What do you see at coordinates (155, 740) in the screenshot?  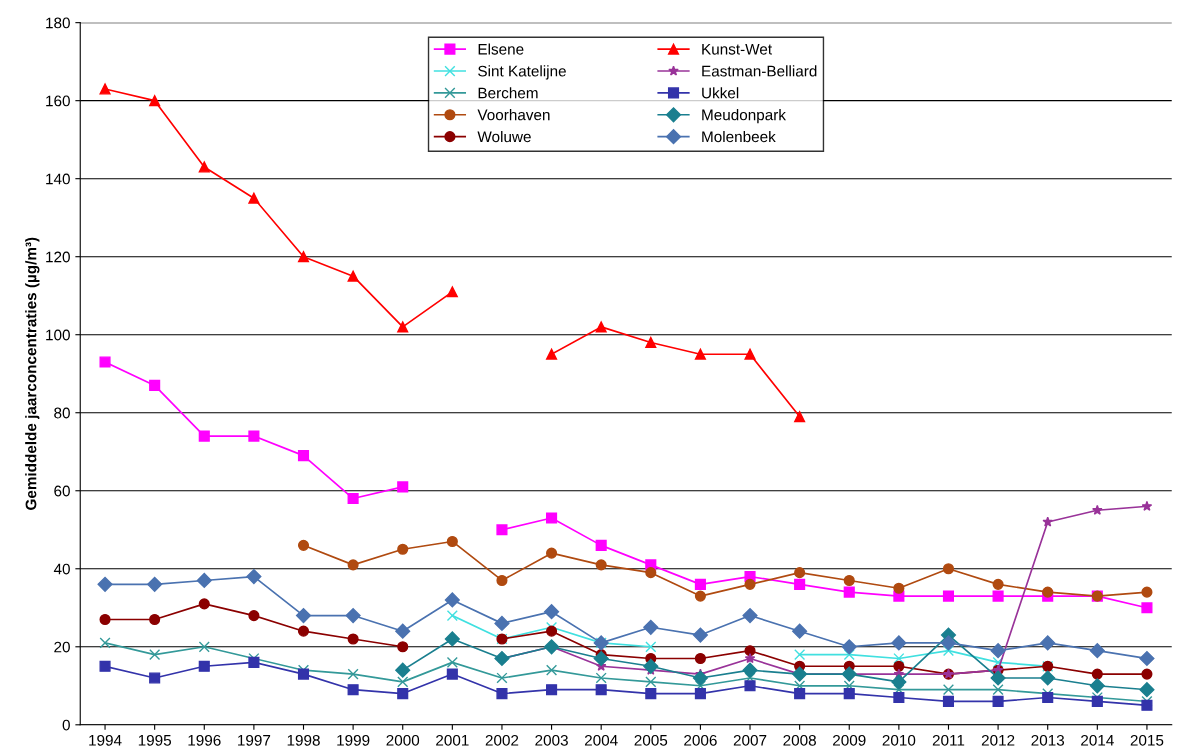 I see `x-tick-label: 1995` at bounding box center [155, 740].